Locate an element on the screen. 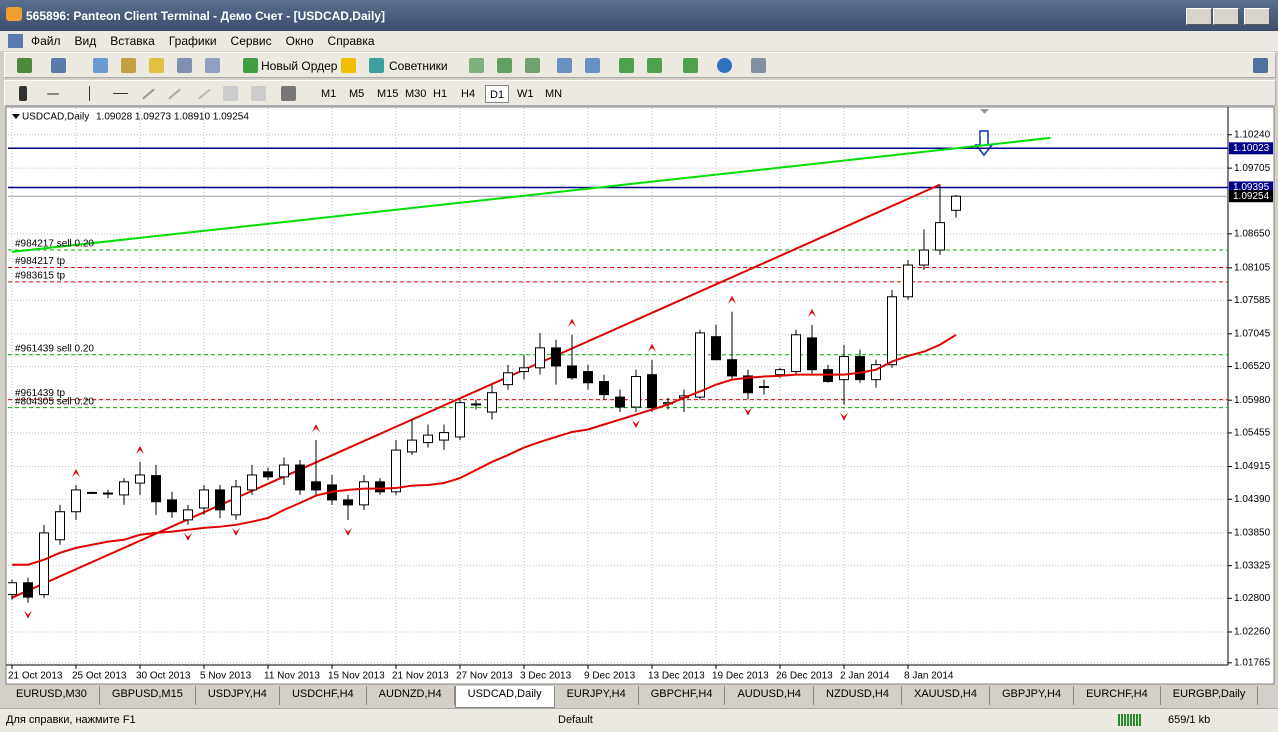 Image resolution: width=1278 pixels, height=732 pixels. tester-icon is located at coordinates (184, 65).